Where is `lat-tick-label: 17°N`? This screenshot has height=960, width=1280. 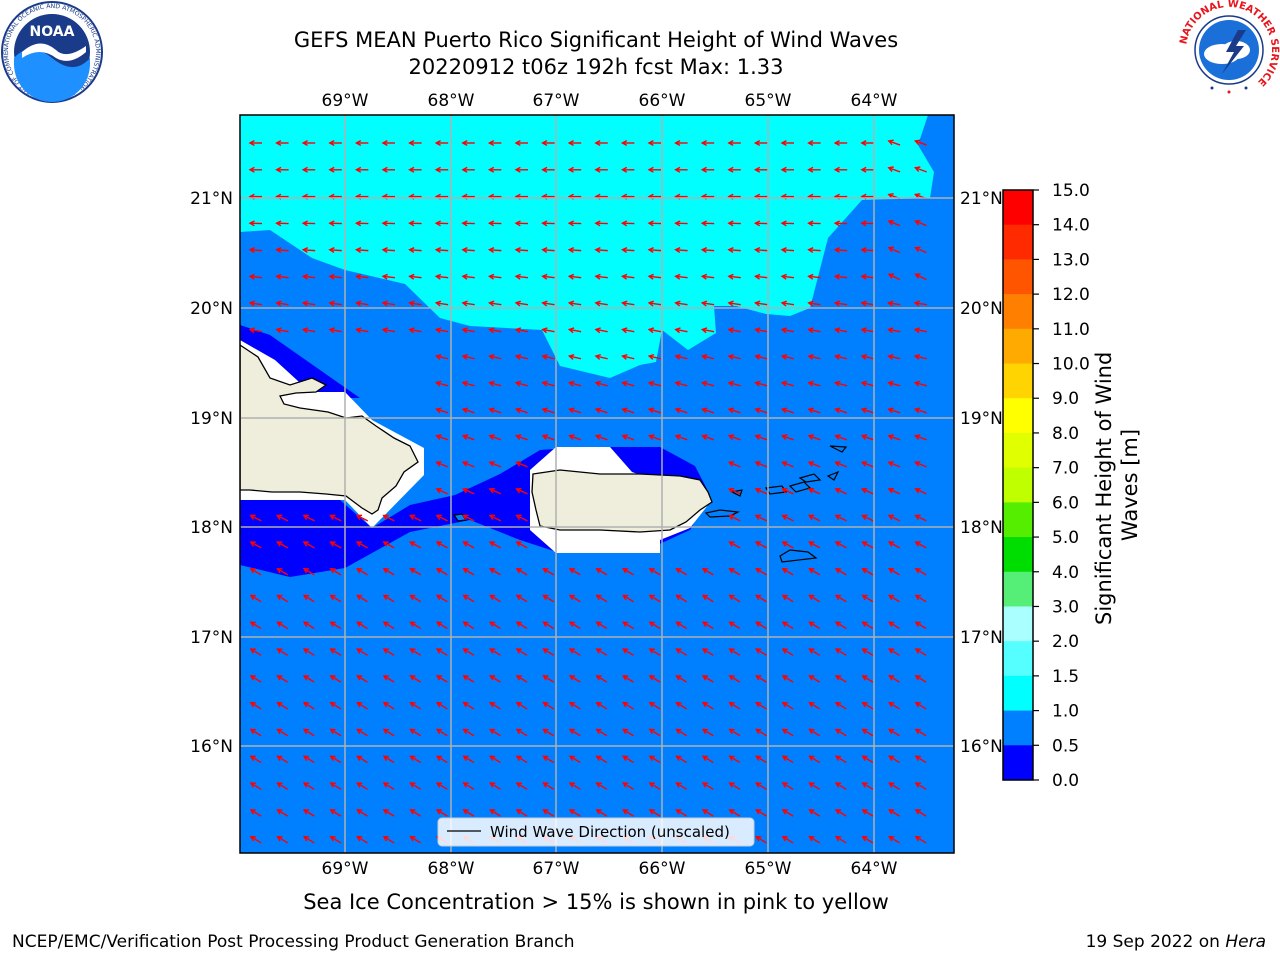
lat-tick-label: 17°N is located at coordinates (211, 638).